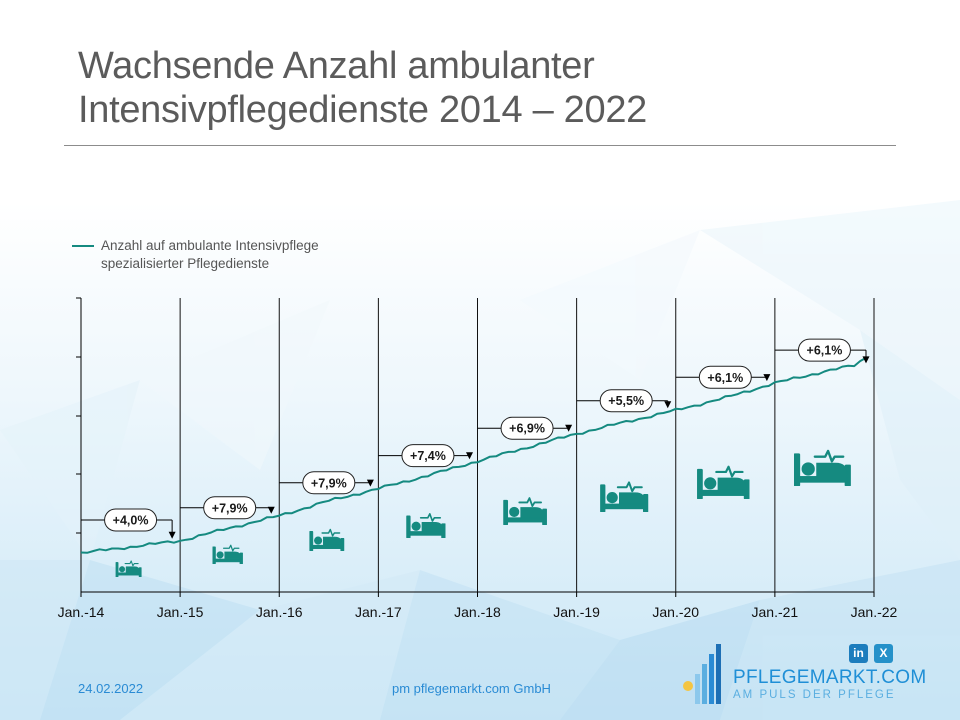 This screenshot has height=720, width=960. I want to click on x-tick-label: Jan.-15, so click(180, 612).